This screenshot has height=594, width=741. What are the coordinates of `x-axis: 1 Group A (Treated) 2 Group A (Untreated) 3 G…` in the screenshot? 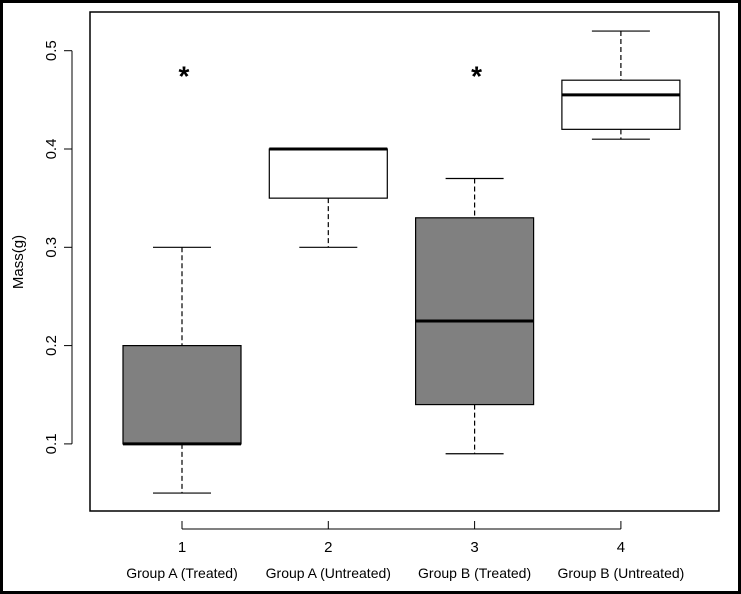 It's located at (405, 551).